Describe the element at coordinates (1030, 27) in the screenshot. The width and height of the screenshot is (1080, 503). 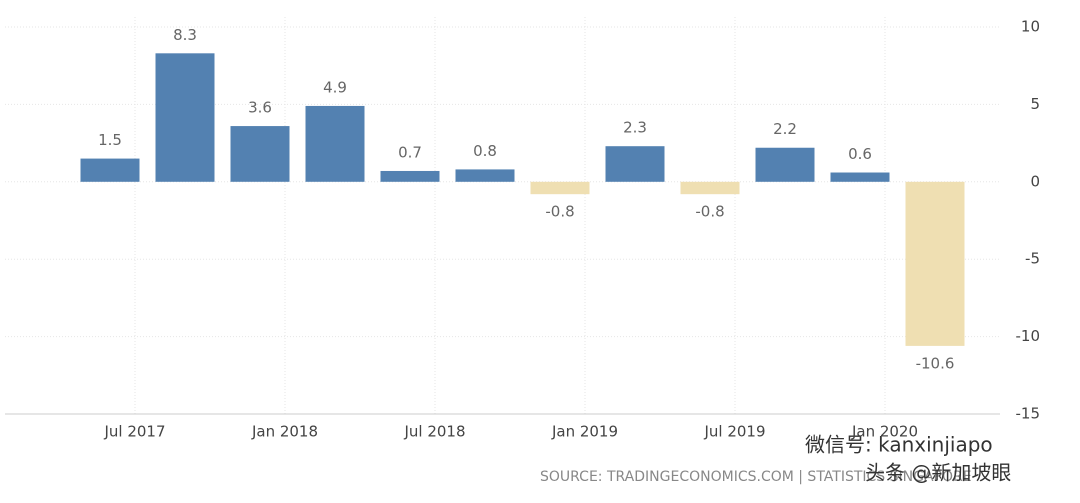
I see `y-tick-label: 10` at that location.